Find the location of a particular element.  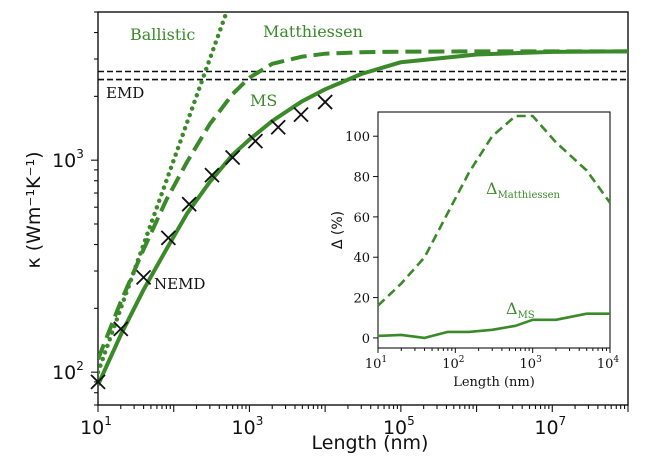

main-y-ticks: 10² 10³ is located at coordinates (75, 208).